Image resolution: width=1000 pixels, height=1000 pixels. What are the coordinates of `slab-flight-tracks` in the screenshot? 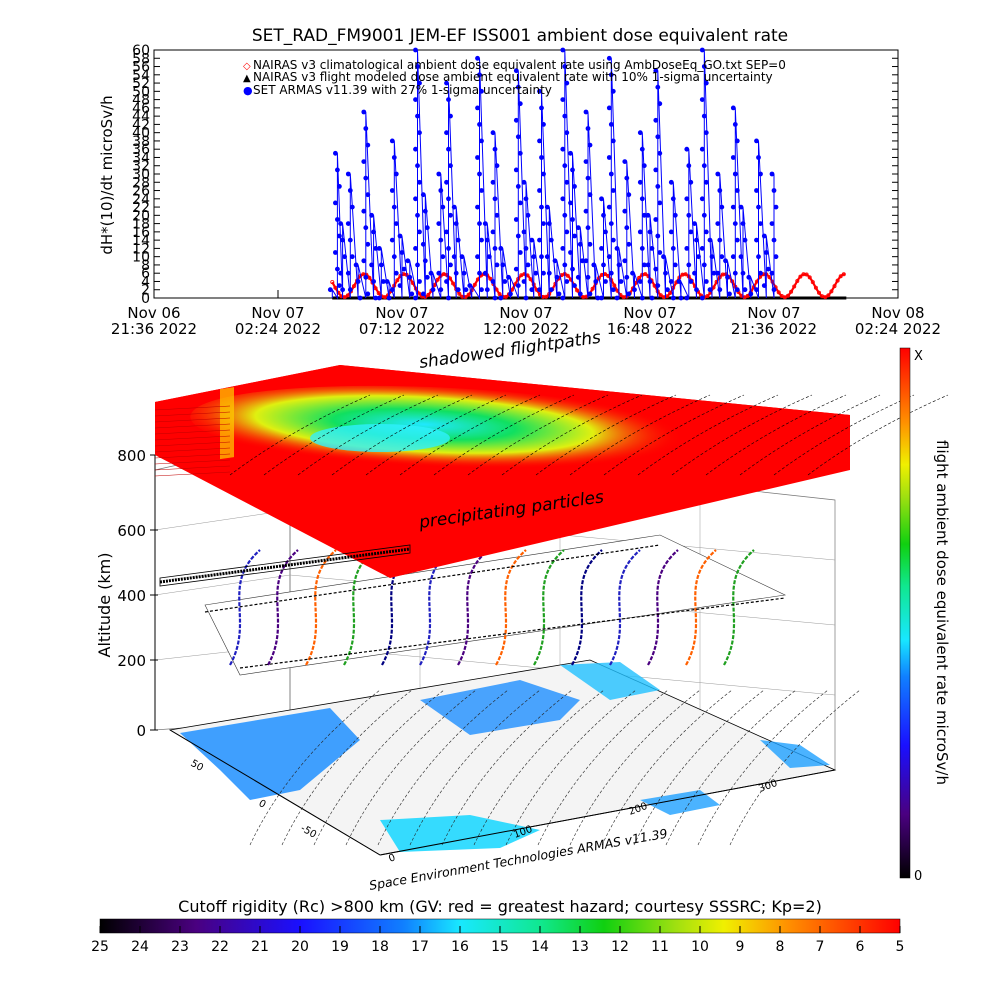 It's located at (589, 435).